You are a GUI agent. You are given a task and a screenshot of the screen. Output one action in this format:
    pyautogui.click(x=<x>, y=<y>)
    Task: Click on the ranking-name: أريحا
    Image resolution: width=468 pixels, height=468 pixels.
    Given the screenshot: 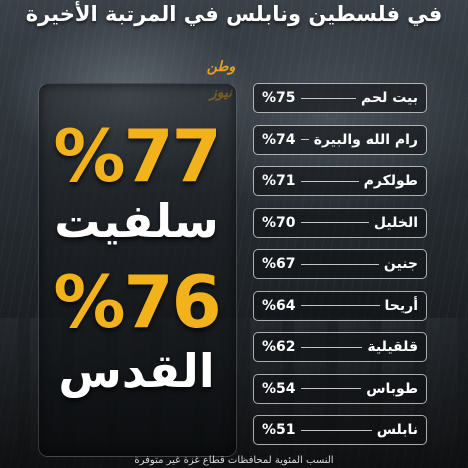 What is the action you would take?
    pyautogui.click(x=401, y=305)
    